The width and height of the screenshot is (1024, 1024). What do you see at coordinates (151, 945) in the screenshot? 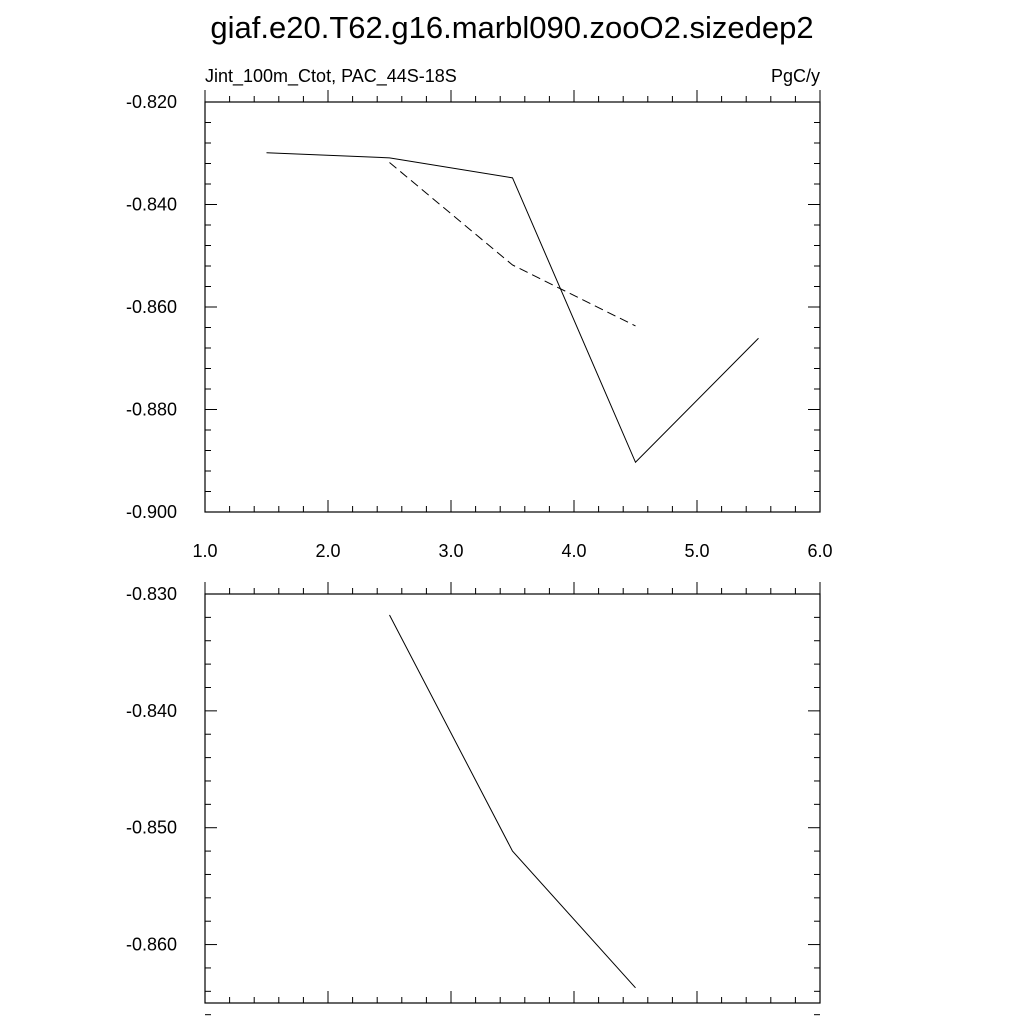
I see `bottom-y-tick-label: -0.860` at bounding box center [151, 945].